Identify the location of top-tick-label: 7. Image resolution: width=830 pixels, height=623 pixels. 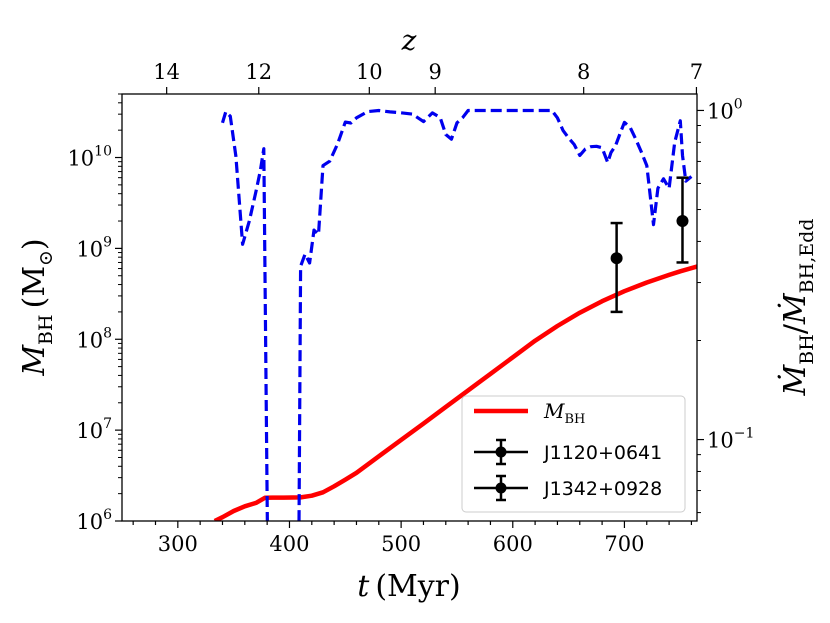
(696, 72).